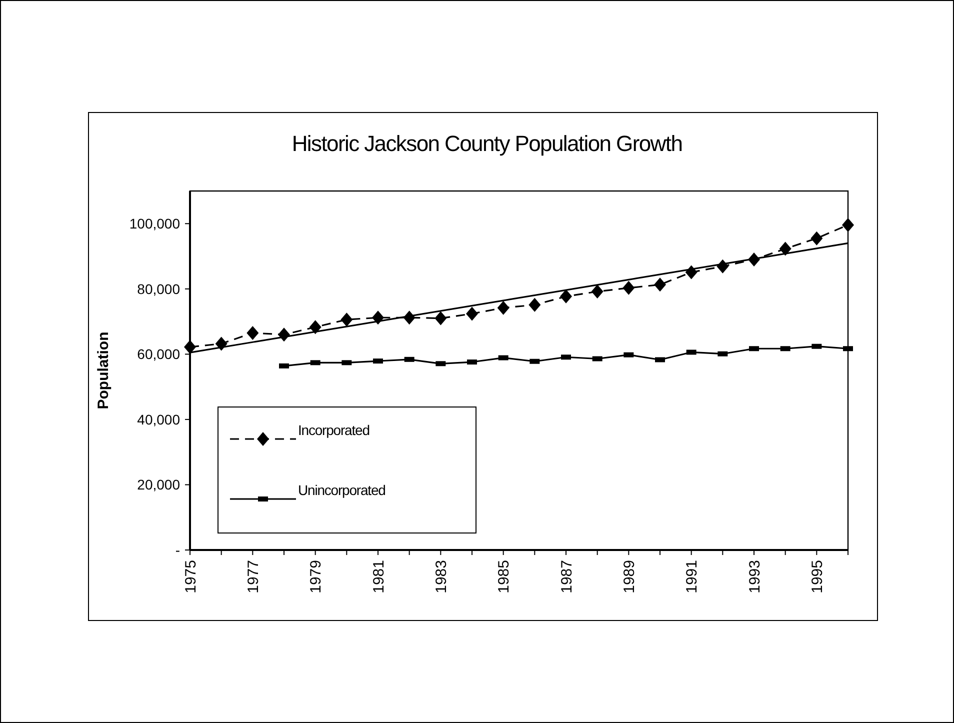 Image resolution: width=954 pixels, height=723 pixels. Describe the element at coordinates (629, 577) in the screenshot. I see `x-tick-label: 1989` at that location.